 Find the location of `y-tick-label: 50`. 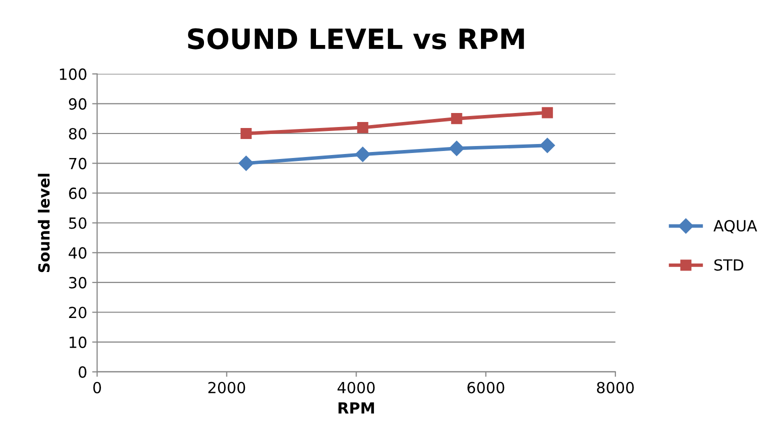

y-tick-label: 50 is located at coordinates (77, 223).